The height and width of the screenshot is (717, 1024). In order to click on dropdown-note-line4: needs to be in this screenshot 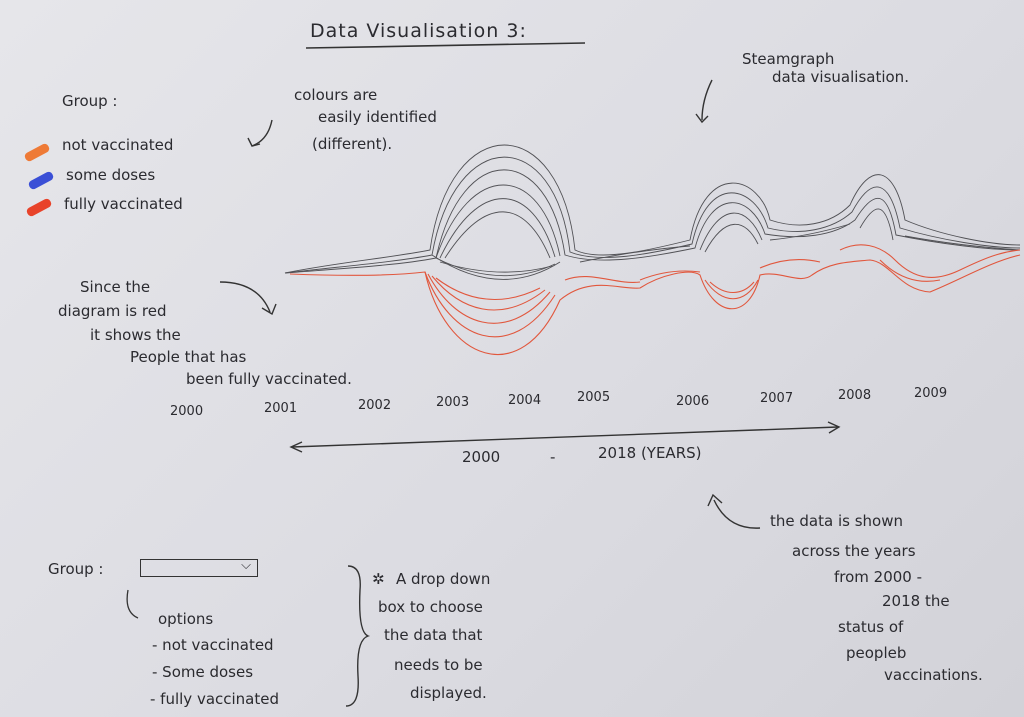, I will do `click(438, 665)`.